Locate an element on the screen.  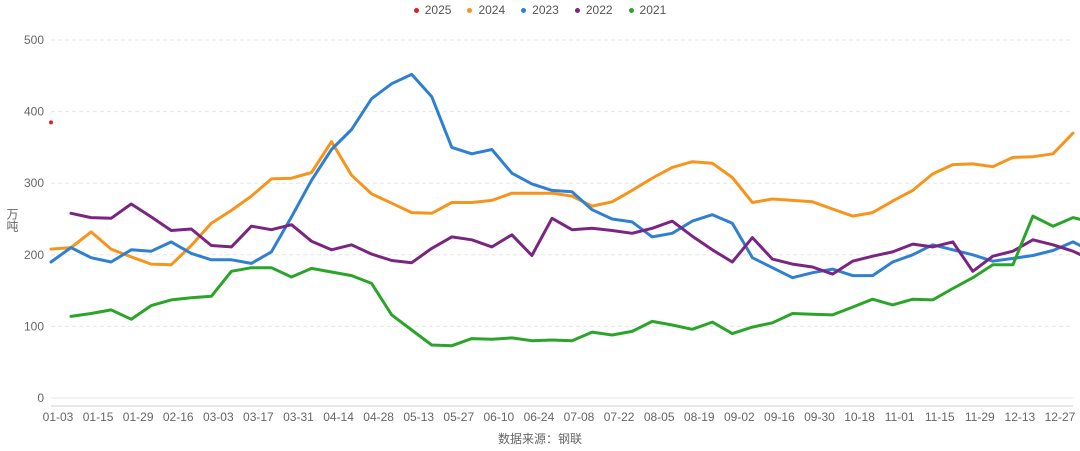
legend-item-2025: 2025 is located at coordinates (432, 10).